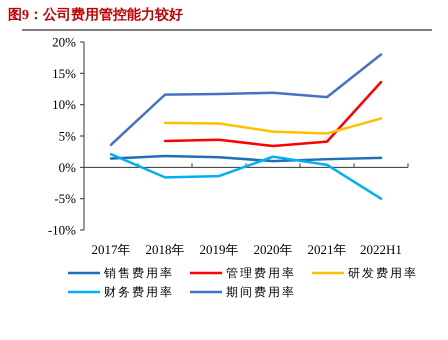 The height and width of the screenshot is (340, 448). What do you see at coordinates (64, 104) in the screenshot?
I see `y-tick-label: 10%` at bounding box center [64, 104].